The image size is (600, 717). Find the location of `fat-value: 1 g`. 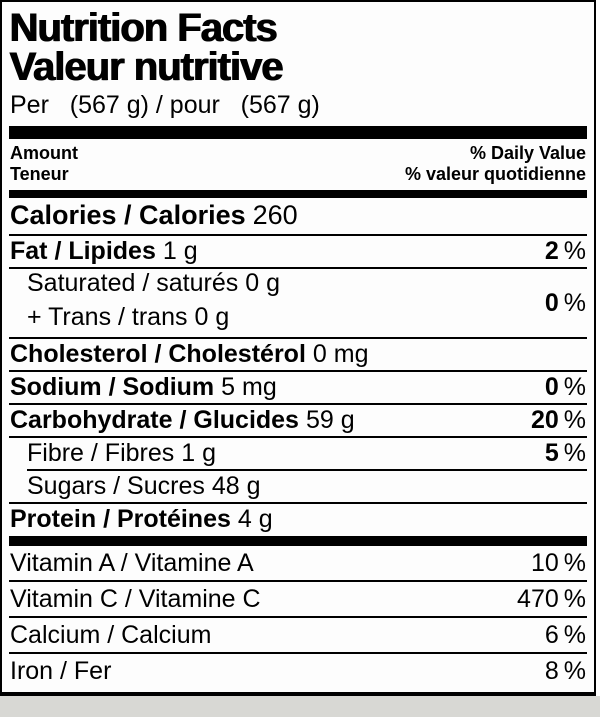

fat-value: 1 g is located at coordinates (180, 251).